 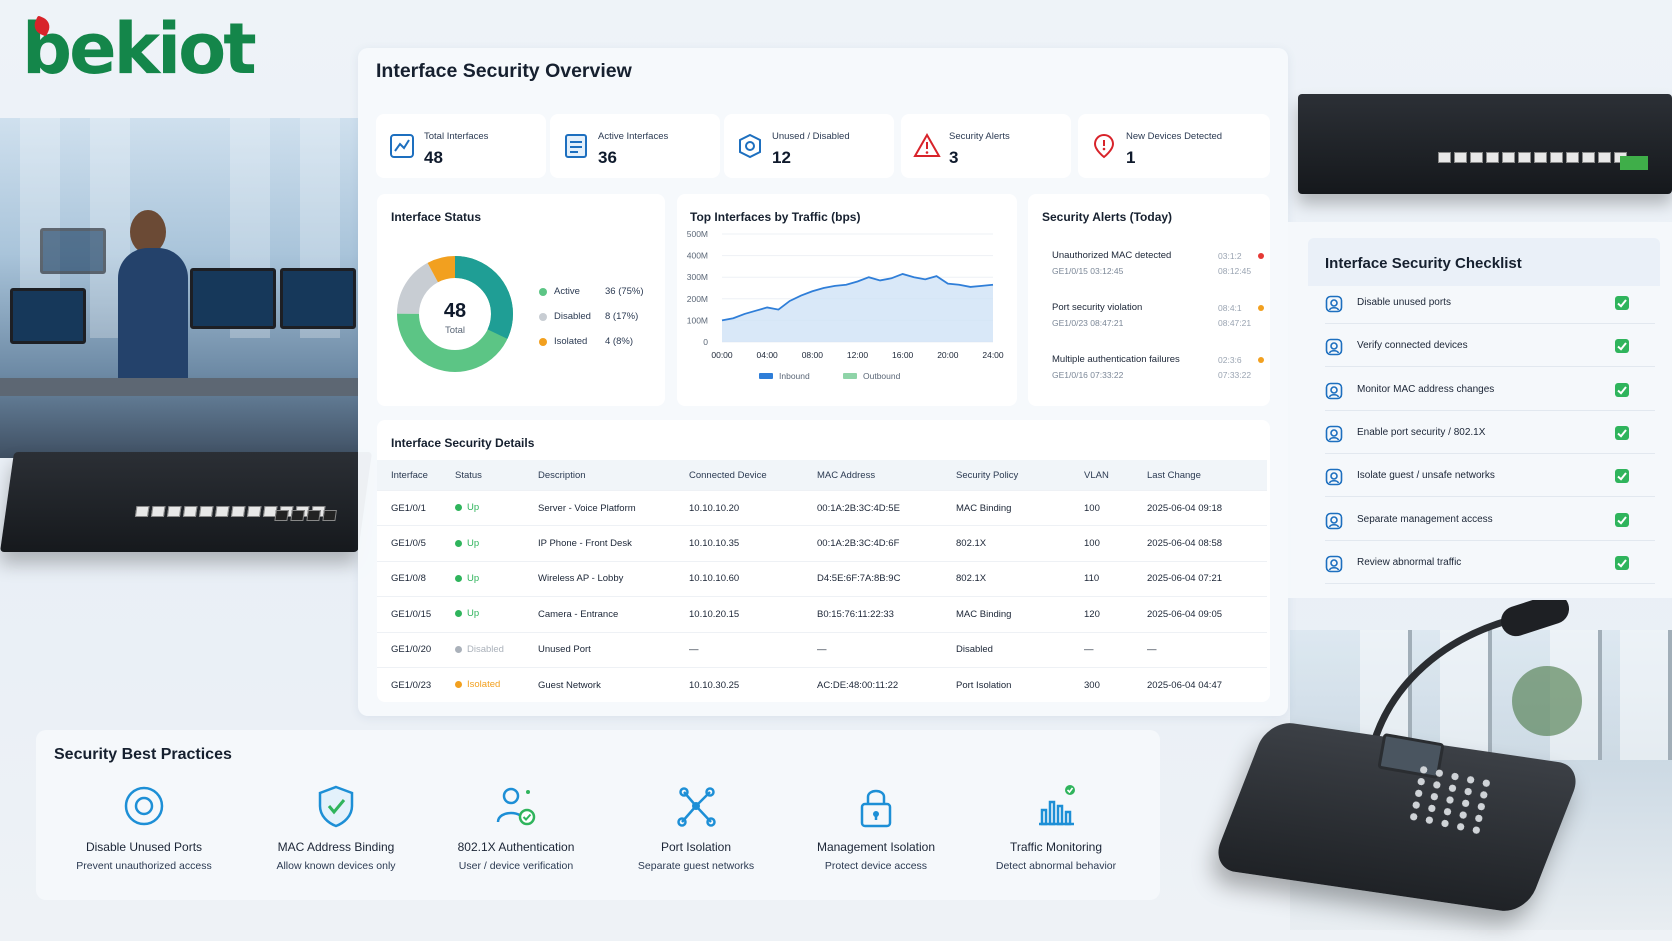 I want to click on device-cell: 10.10.10.60, so click(x=753, y=578).